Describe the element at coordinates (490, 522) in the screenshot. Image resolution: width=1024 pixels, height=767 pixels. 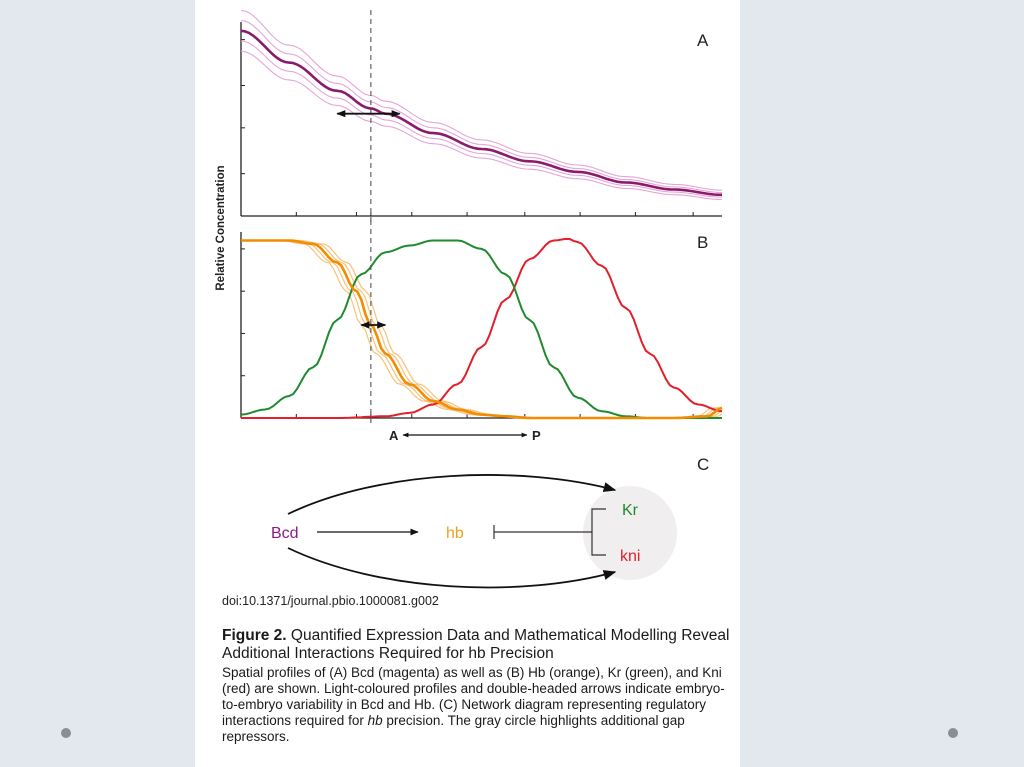
I see `network-diagram: C Bcd hb Kr kni` at that location.